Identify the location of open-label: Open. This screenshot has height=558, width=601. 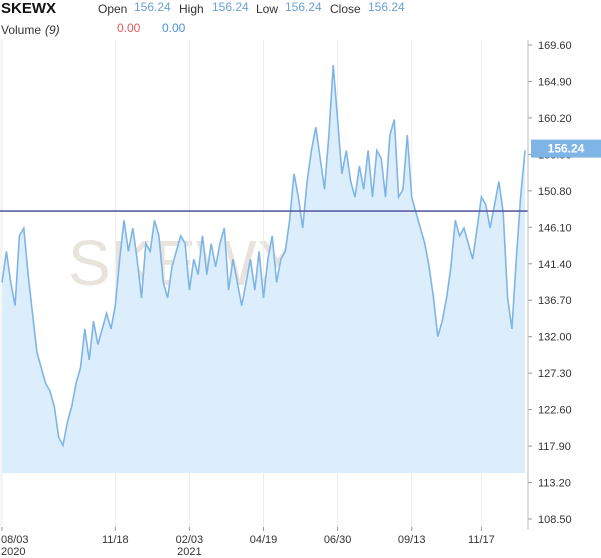
(113, 9).